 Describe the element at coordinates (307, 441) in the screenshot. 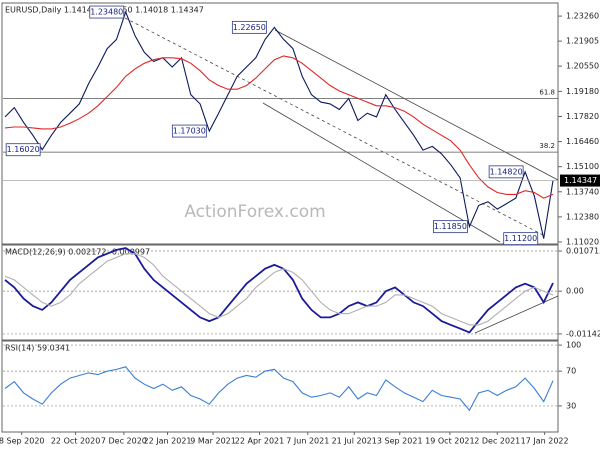

I see `x-tick-label: 7 Jun 2021` at that location.